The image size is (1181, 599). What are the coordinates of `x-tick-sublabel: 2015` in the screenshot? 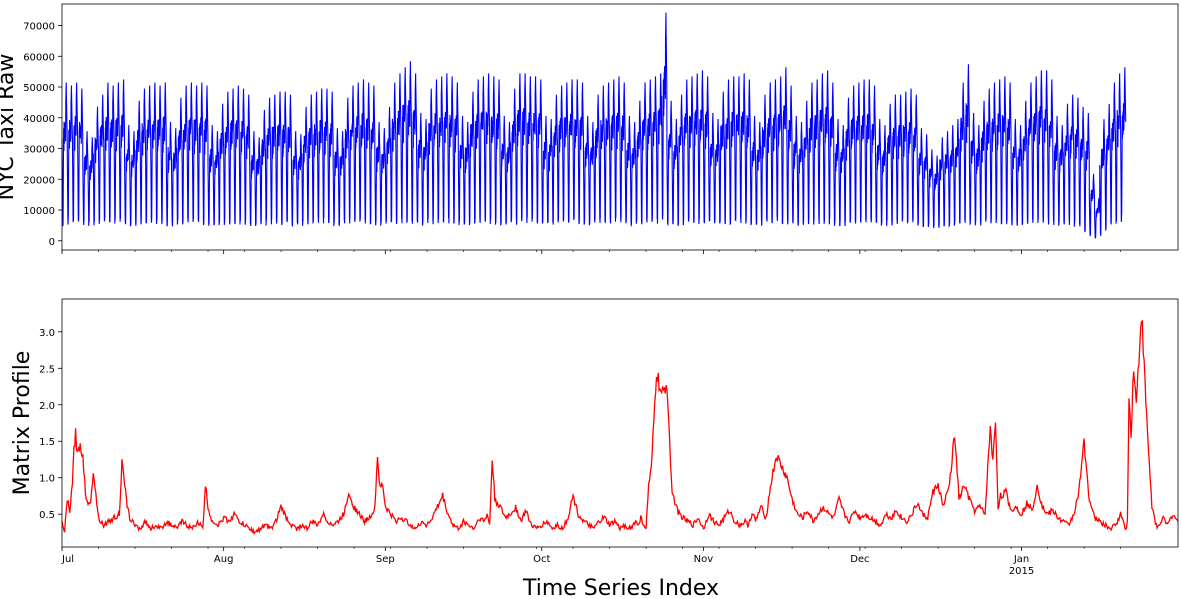 It's located at (1021, 571).